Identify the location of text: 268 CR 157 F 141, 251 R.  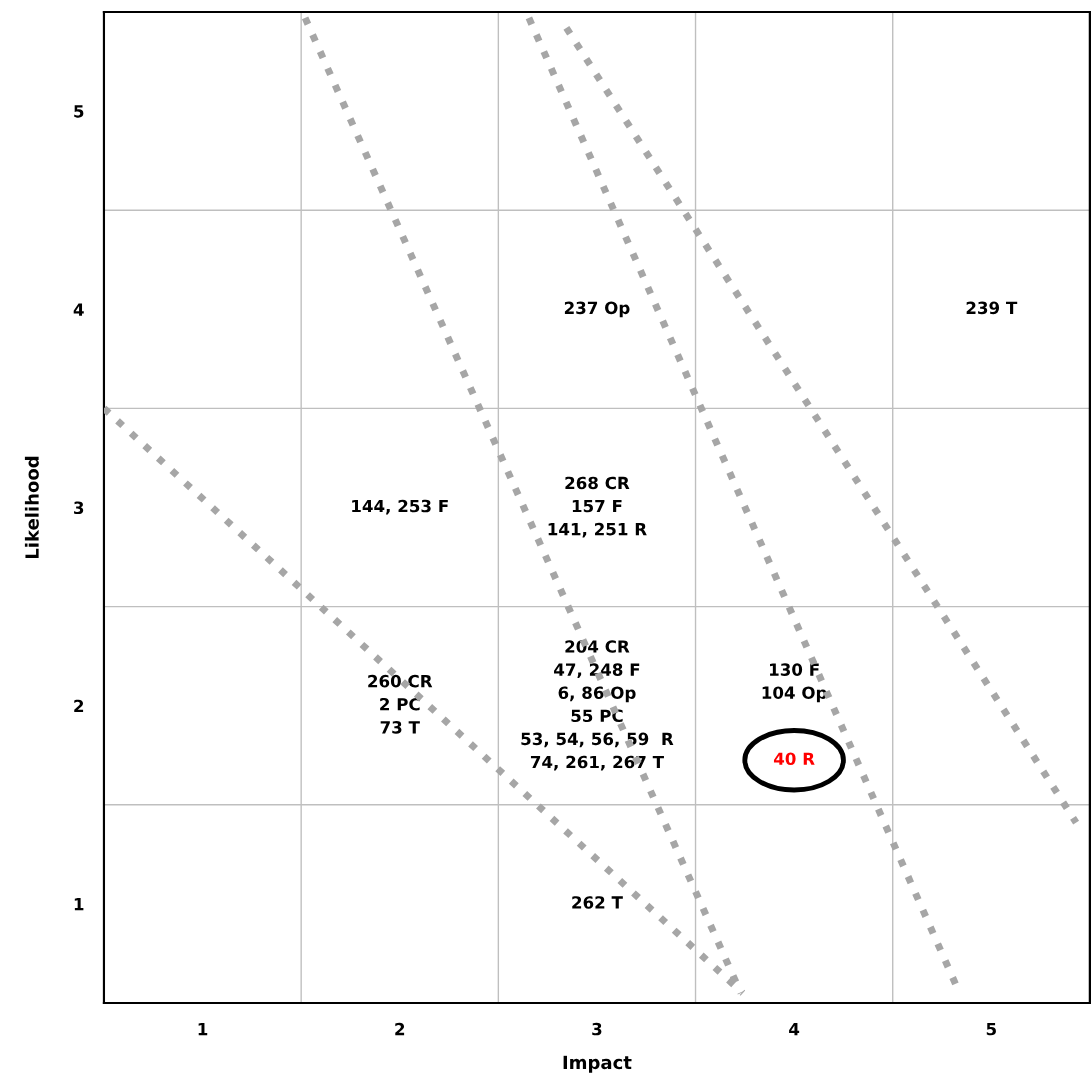
(597, 507).